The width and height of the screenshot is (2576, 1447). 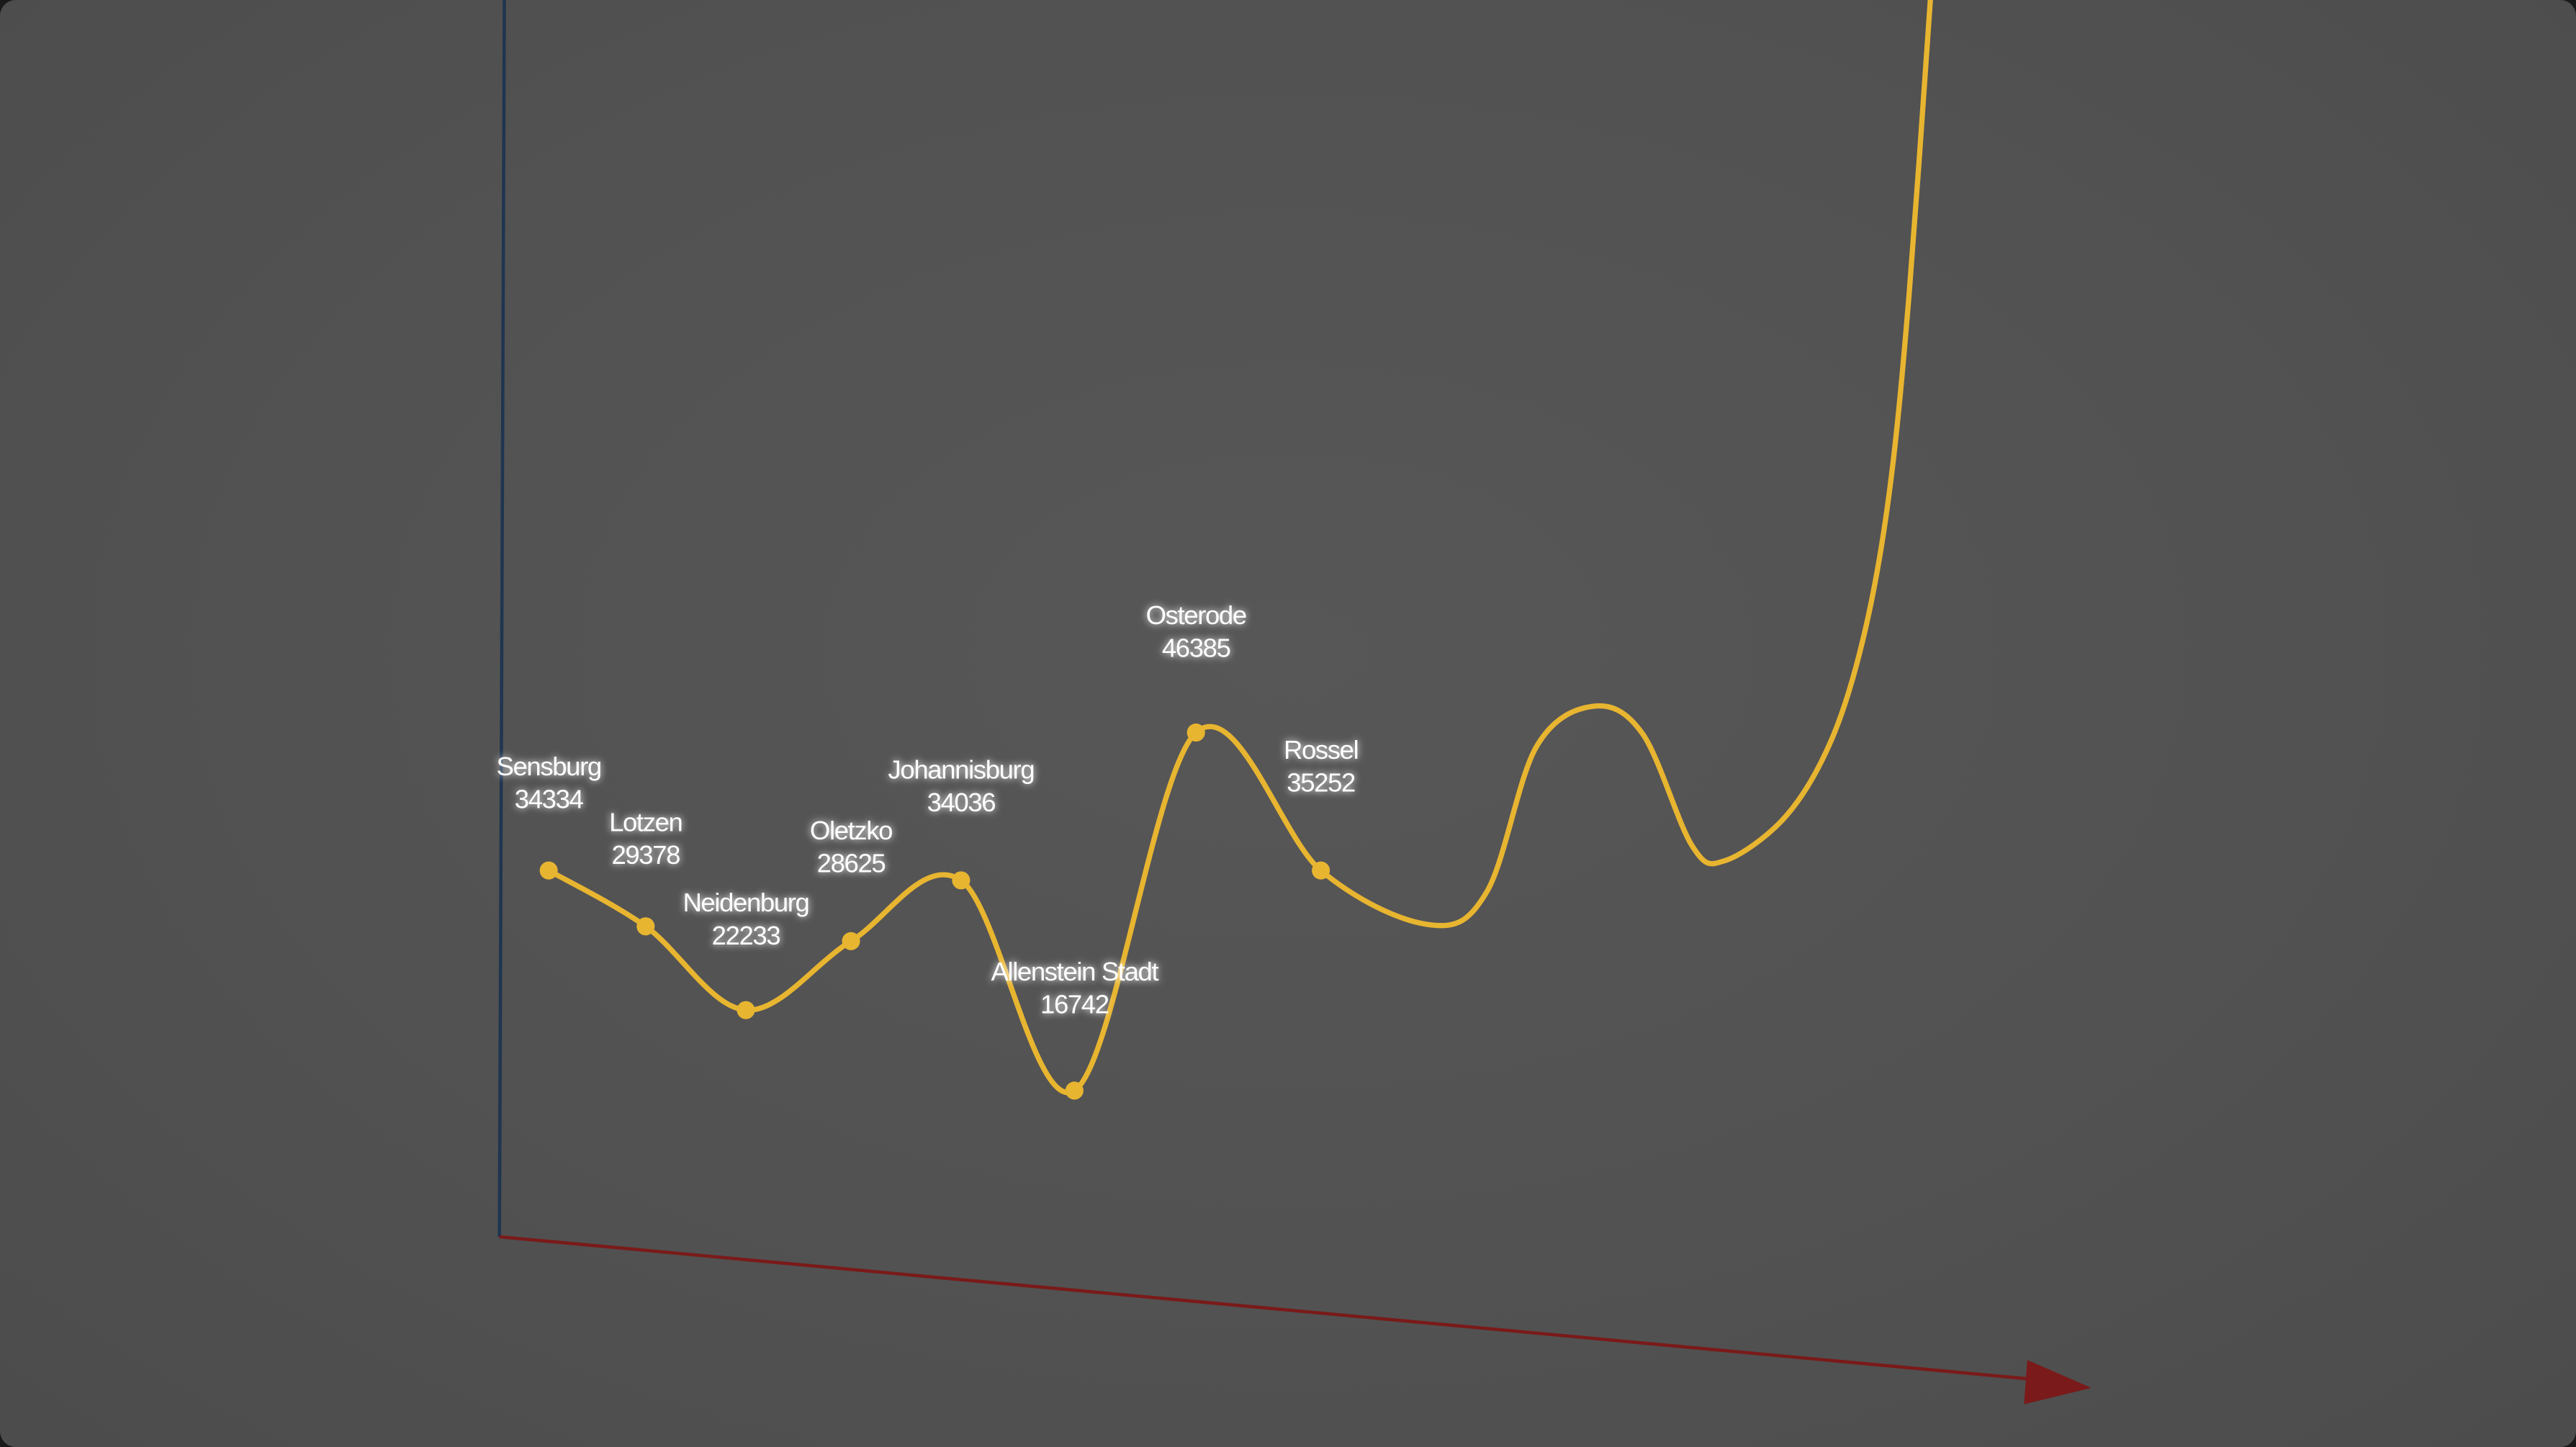 I want to click on data-label-name: Osterode, so click(x=1196, y=615).